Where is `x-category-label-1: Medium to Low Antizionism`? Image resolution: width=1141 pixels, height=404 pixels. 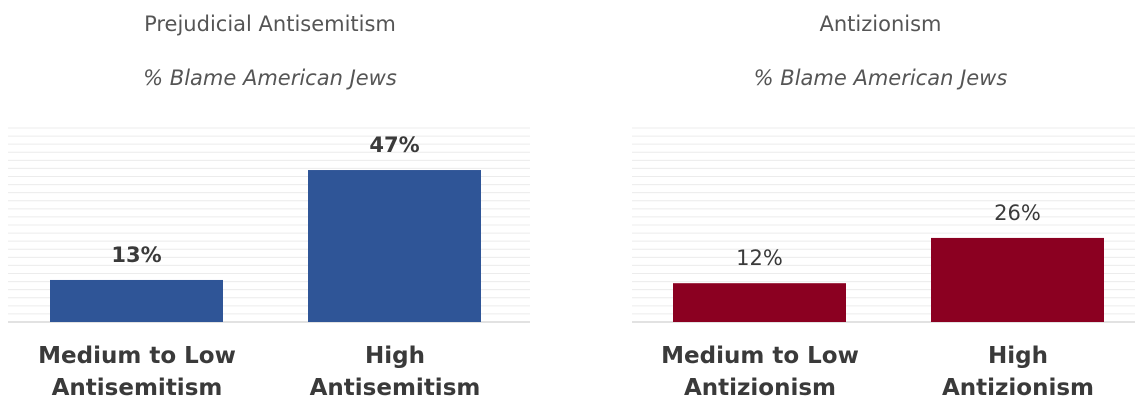
x-category-label-1: Medium to Low Antizionism is located at coordinates (760, 372).